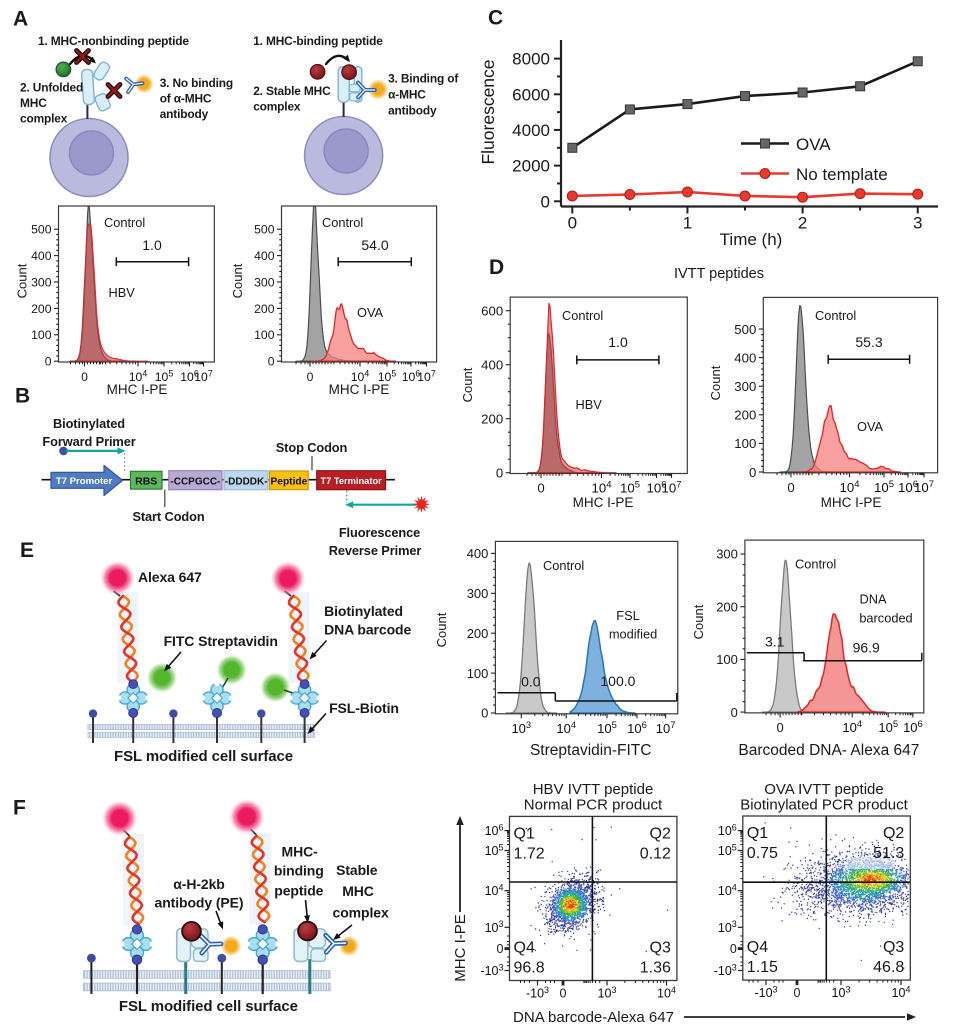  Describe the element at coordinates (762, 853) in the screenshot. I see `svg-text: 0.75` at that location.